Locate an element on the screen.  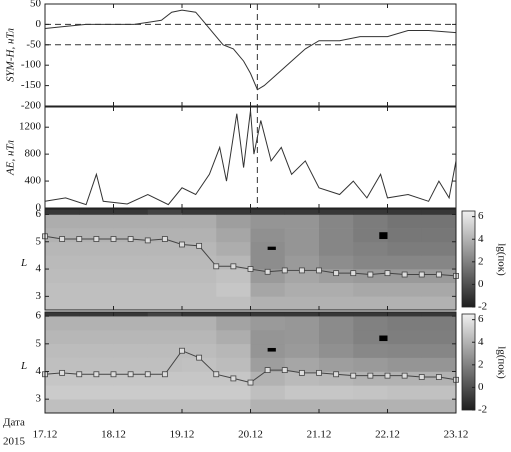
y-axis-title: L is located at coordinates (23, 366).